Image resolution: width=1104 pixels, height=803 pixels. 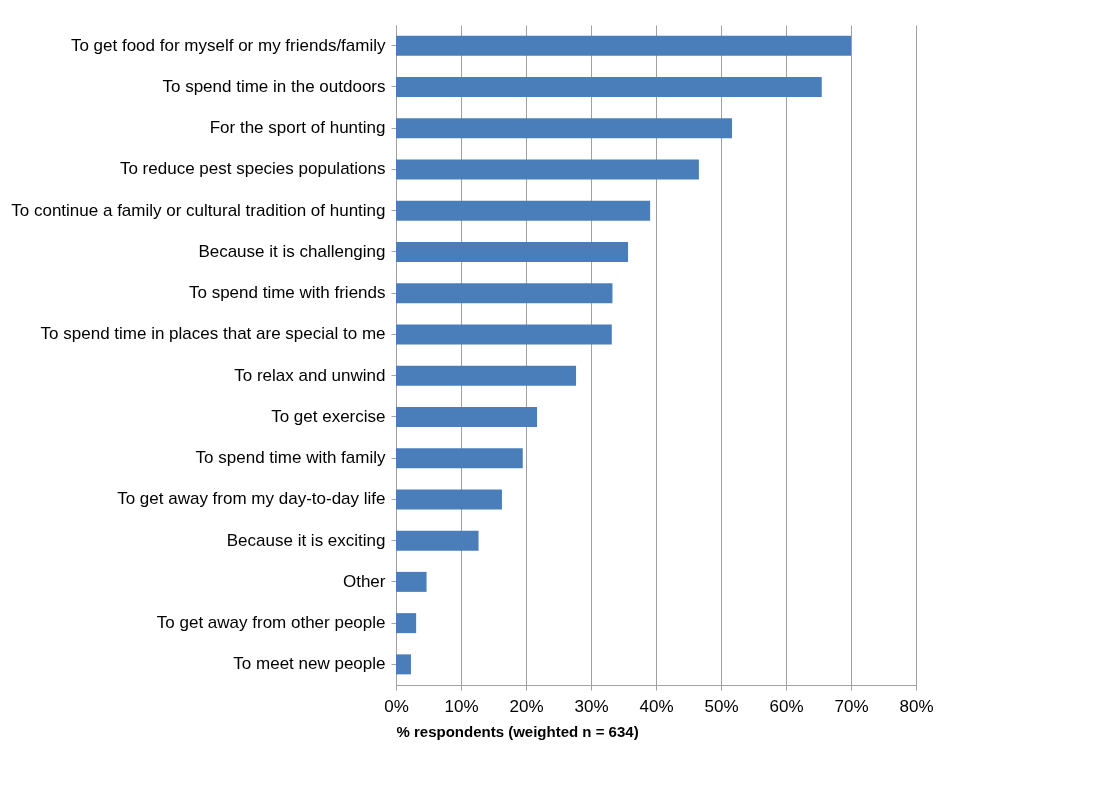 What do you see at coordinates (526, 706) in the screenshot?
I see `x-tick-label: 20%` at bounding box center [526, 706].